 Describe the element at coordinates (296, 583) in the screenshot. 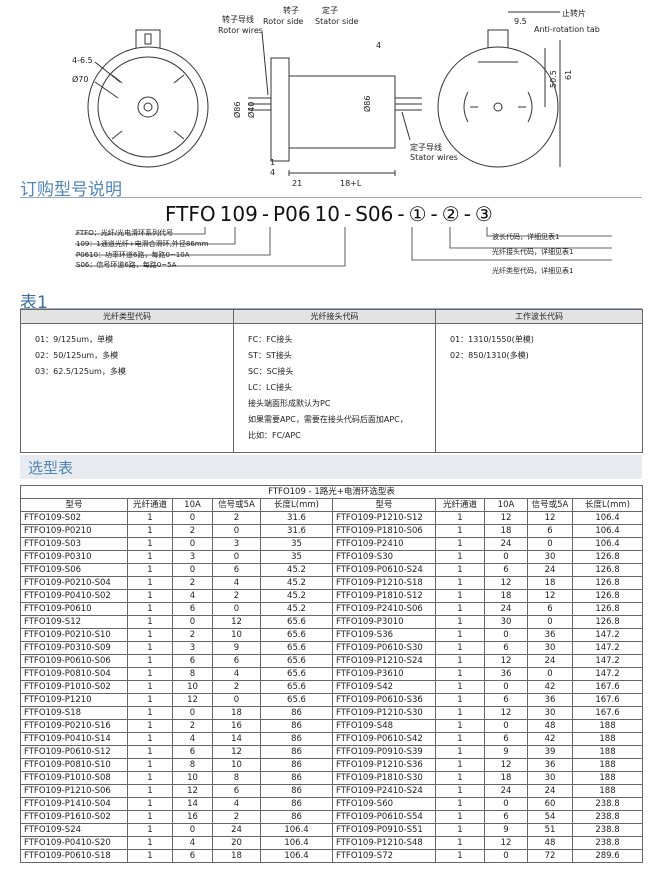

I see `table-cell: 45.2` at that location.